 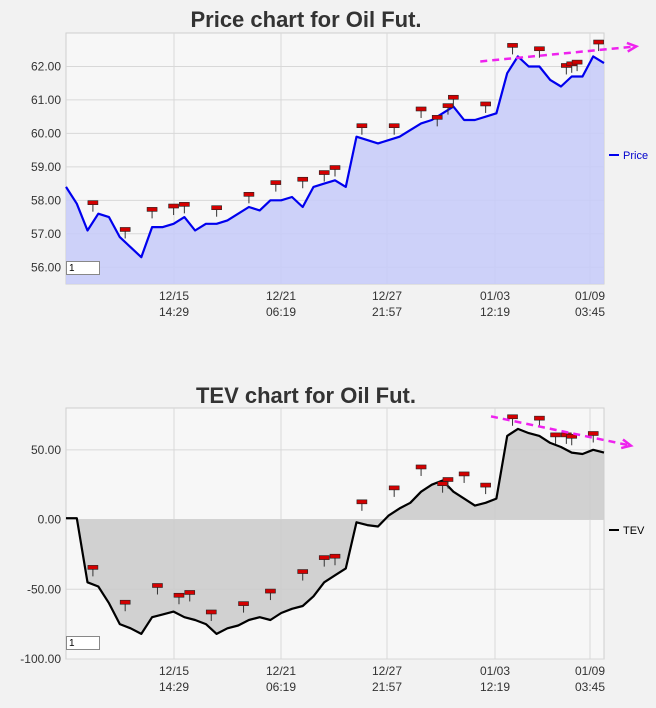 I want to click on y-tick-label: 57.00, so click(x=46, y=234).